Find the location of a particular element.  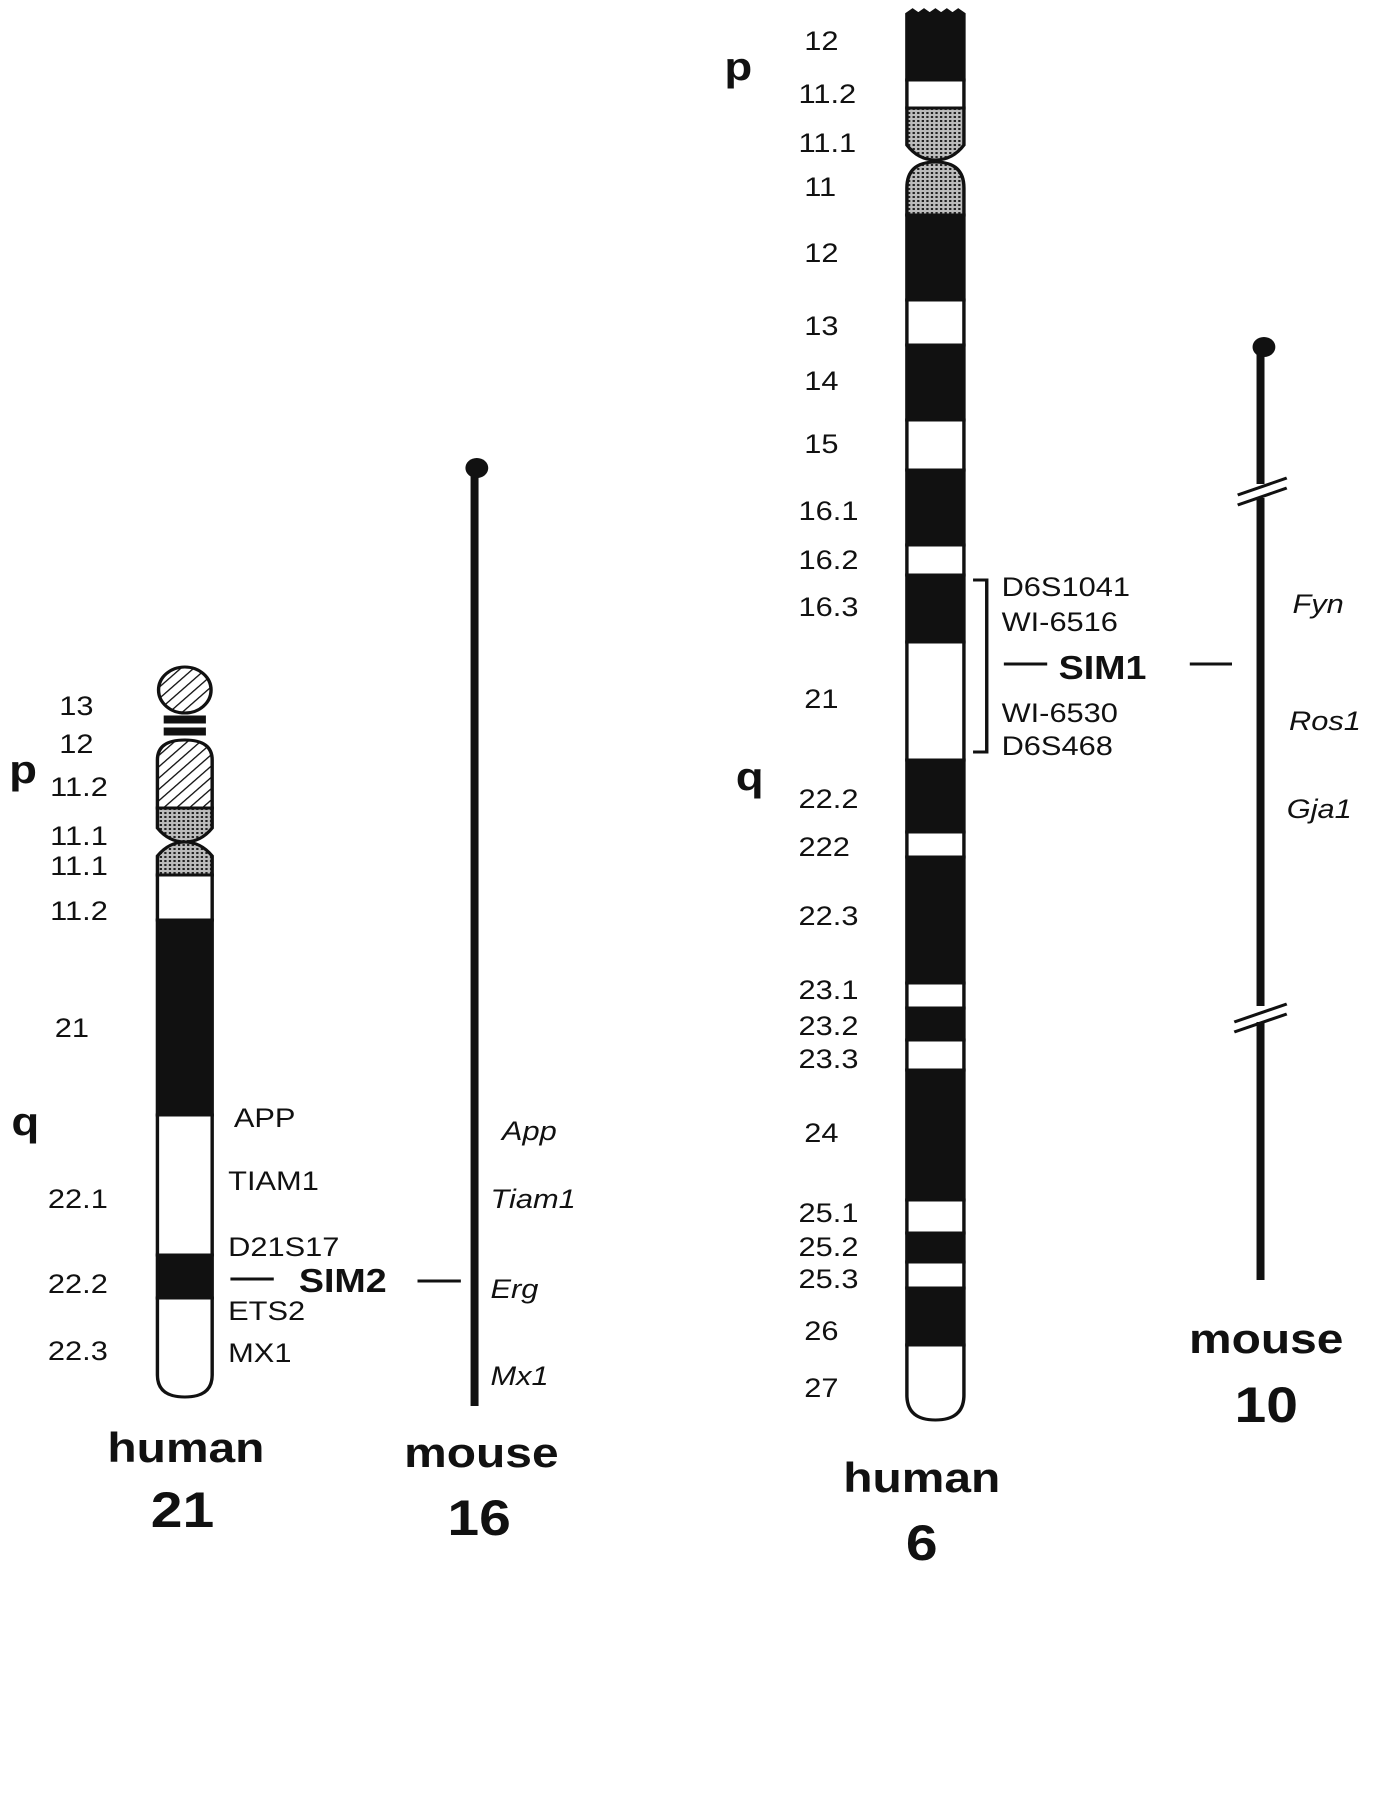

marker-label: WI-6530 is located at coordinates (1060, 714).